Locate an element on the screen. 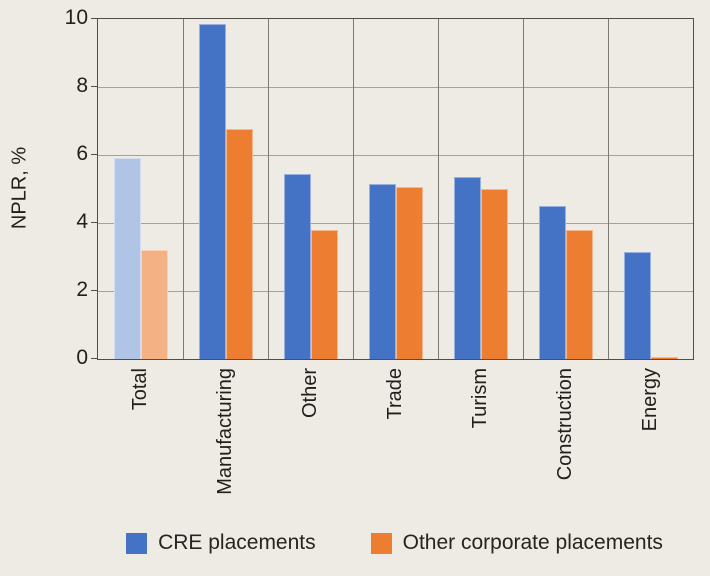  legend-label-cre-placements: CRE placements is located at coordinates (237, 542).